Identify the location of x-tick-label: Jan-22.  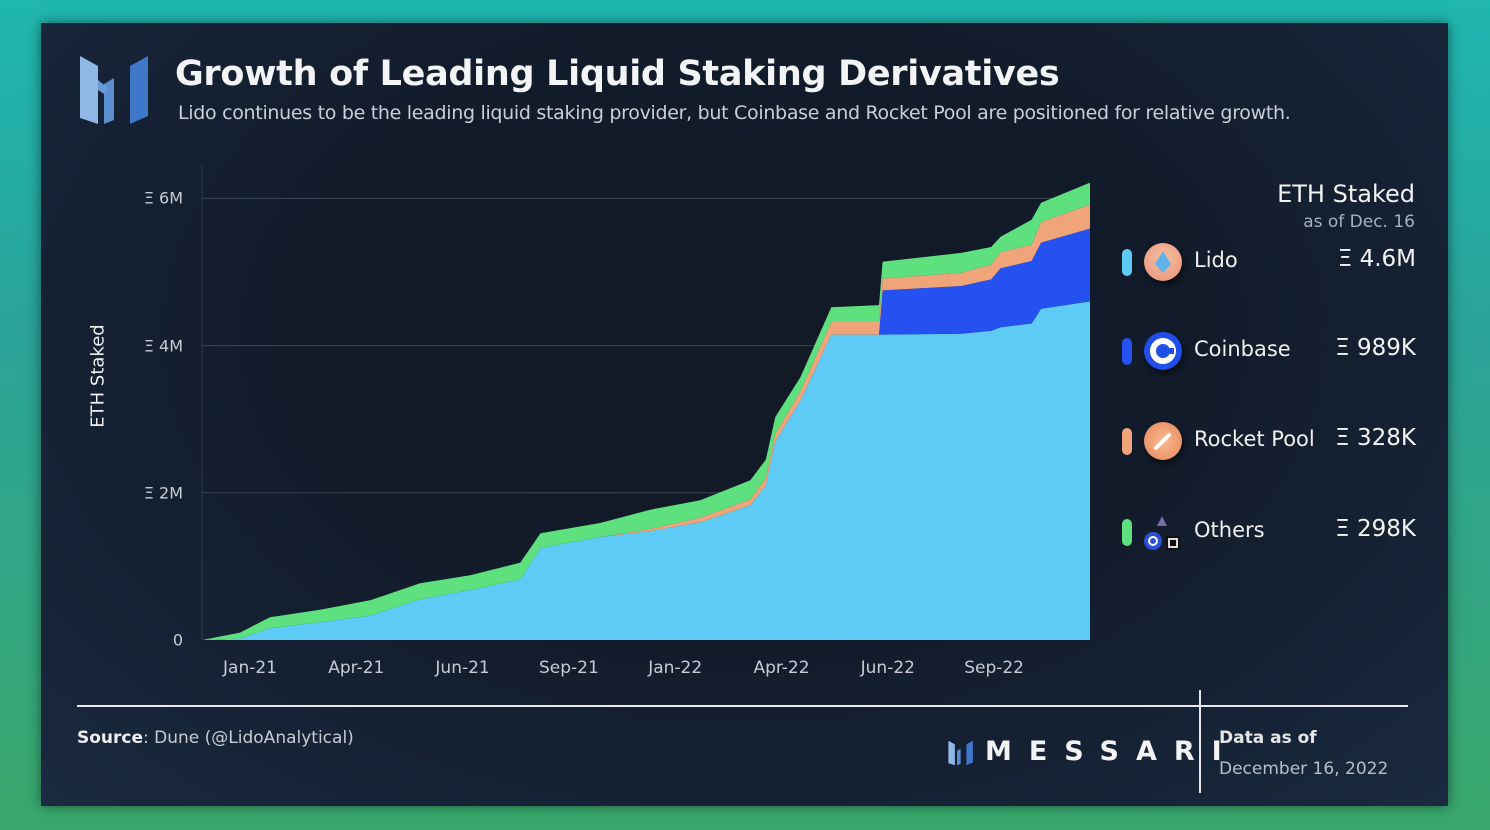
(675, 668).